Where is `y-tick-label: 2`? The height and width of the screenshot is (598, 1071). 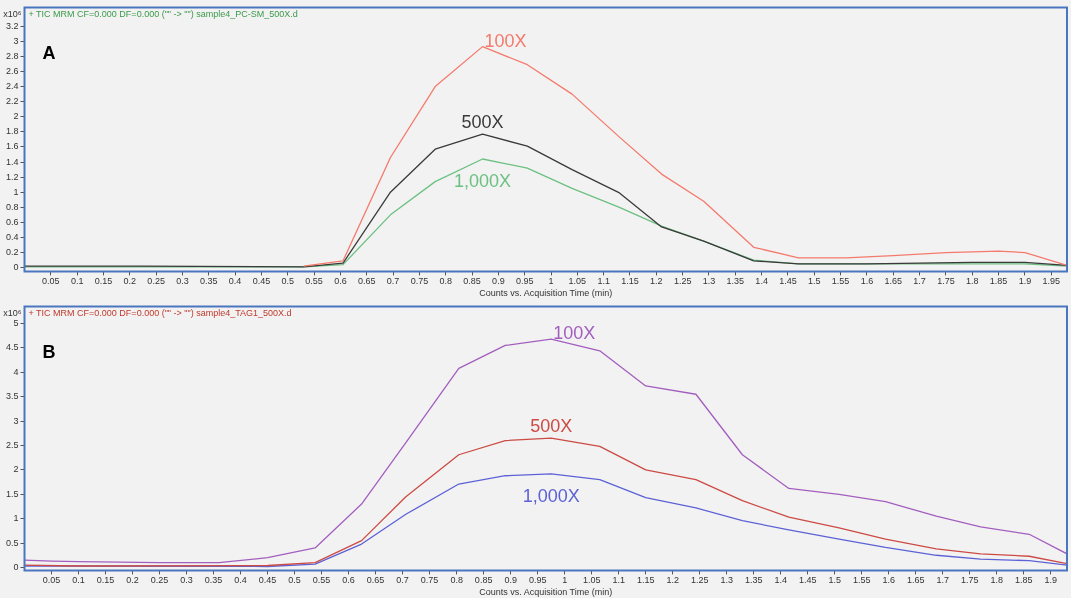
y-tick-label: 2 is located at coordinates (16, 116).